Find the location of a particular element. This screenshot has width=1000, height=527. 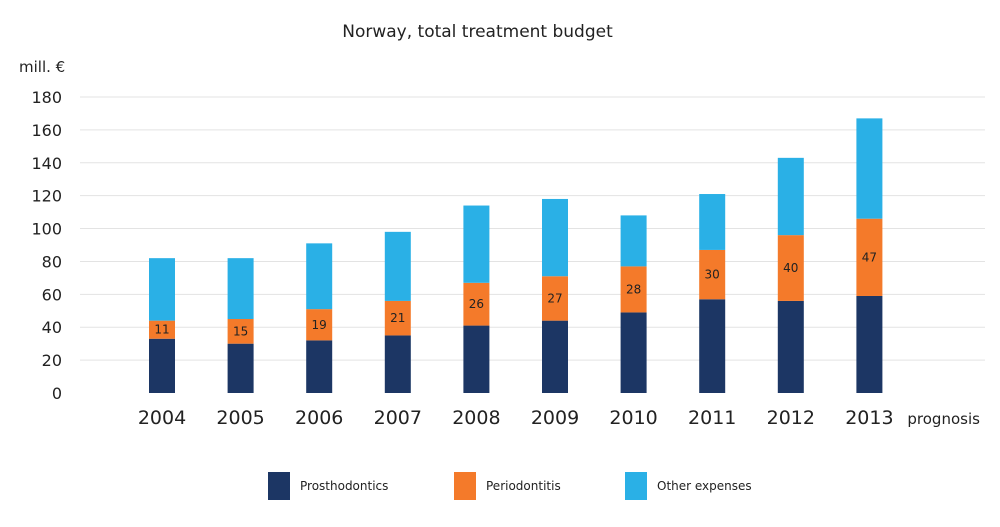

legend-label: Prosthodontics is located at coordinates (344, 486).